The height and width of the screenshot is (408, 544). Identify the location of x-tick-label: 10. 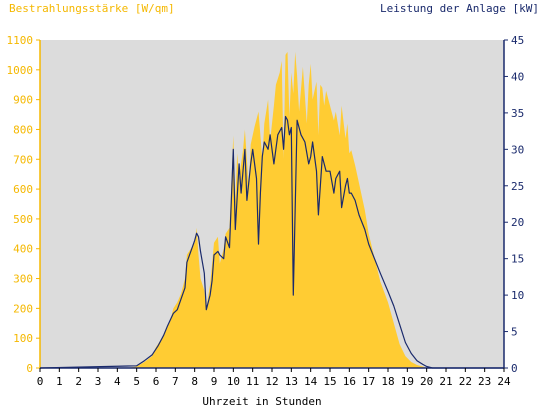
(233, 381).